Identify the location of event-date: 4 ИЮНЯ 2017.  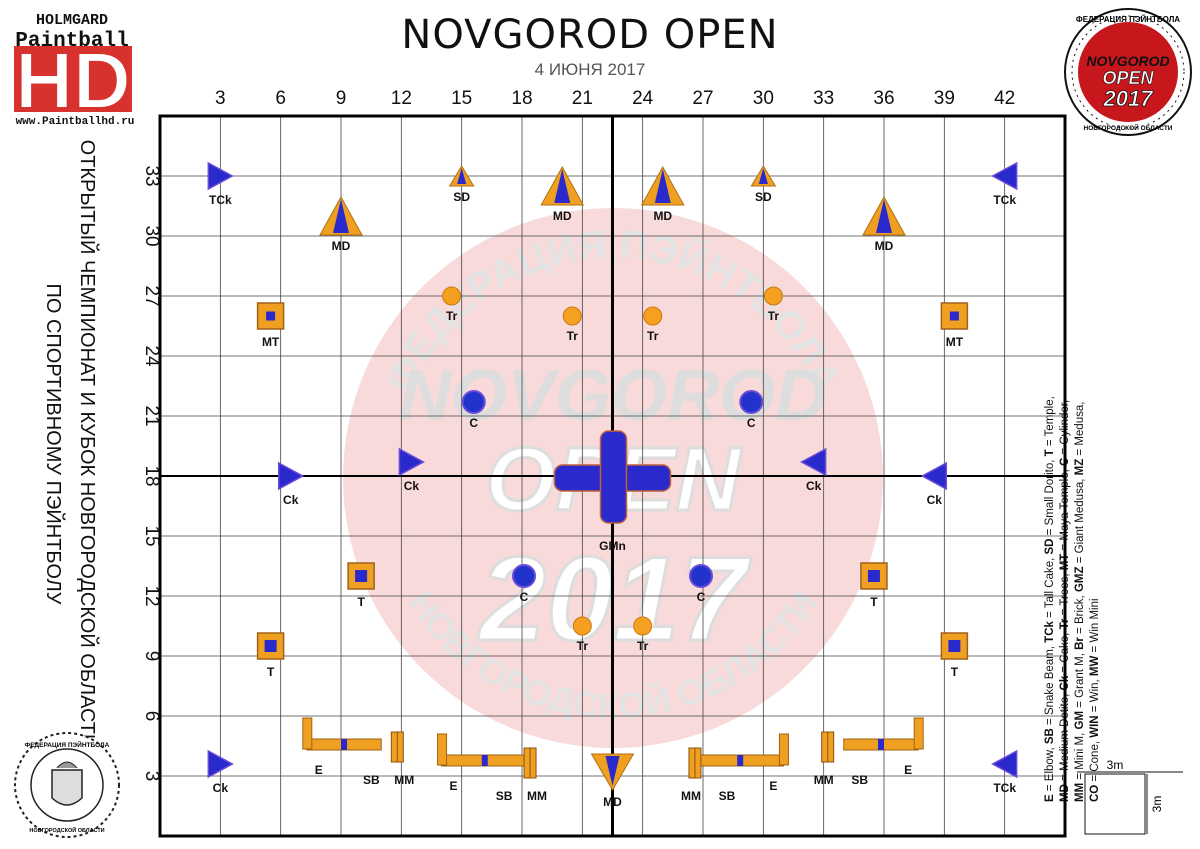
(590, 69).